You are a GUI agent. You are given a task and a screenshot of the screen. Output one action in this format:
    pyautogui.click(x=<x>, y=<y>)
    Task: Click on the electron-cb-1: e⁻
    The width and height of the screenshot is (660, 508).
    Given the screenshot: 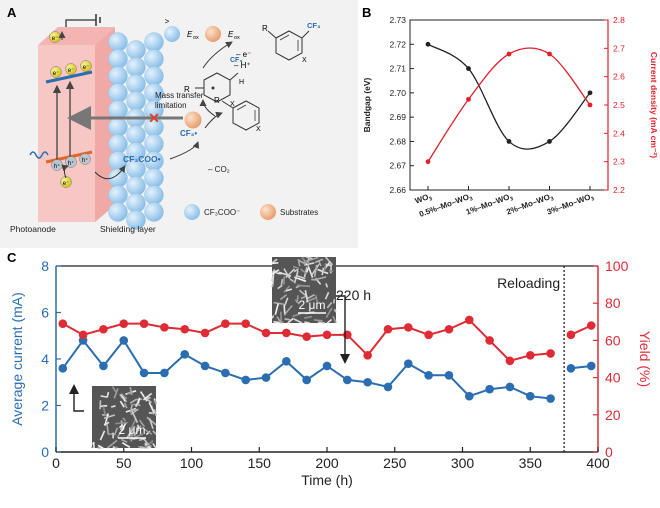 What is the action you would take?
    pyautogui.click(x=56, y=72)
    